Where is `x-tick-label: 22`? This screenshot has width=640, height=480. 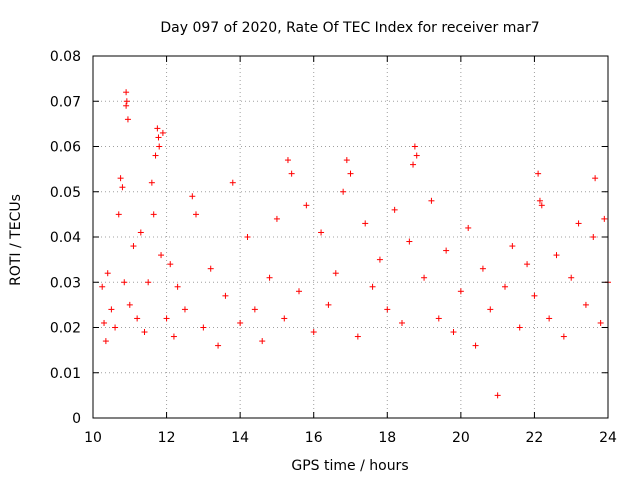
x-tick-label: 22 is located at coordinates (535, 438).